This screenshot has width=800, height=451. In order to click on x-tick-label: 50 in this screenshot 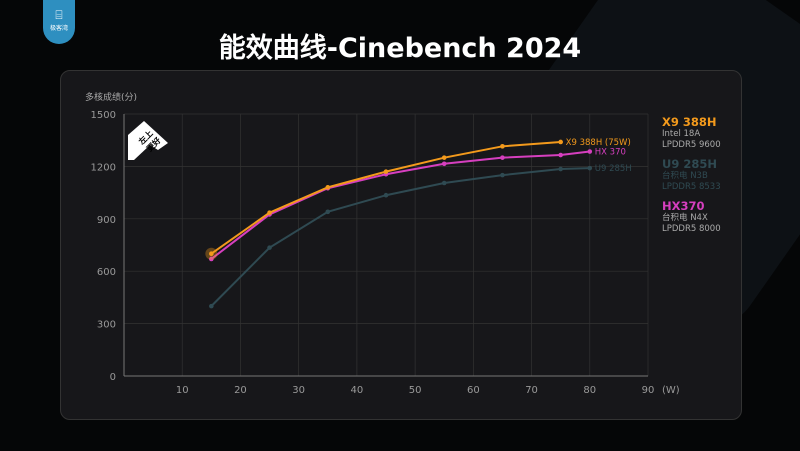, I will do `click(415, 390)`.